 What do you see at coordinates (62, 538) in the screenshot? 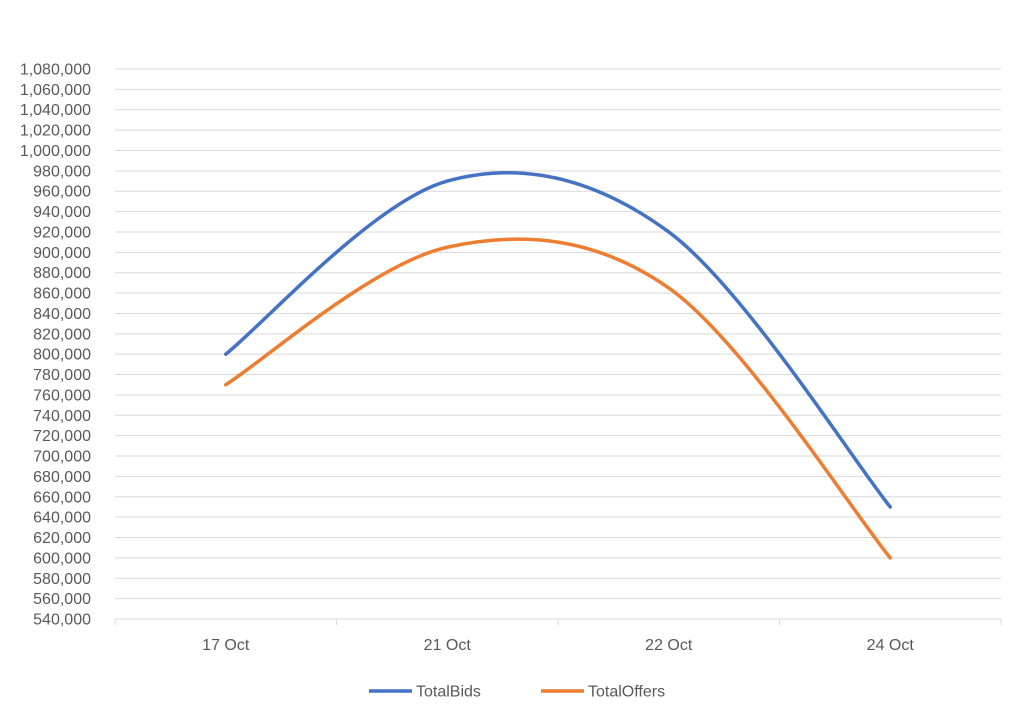
I see `y-tick-label: 620,000` at bounding box center [62, 538].